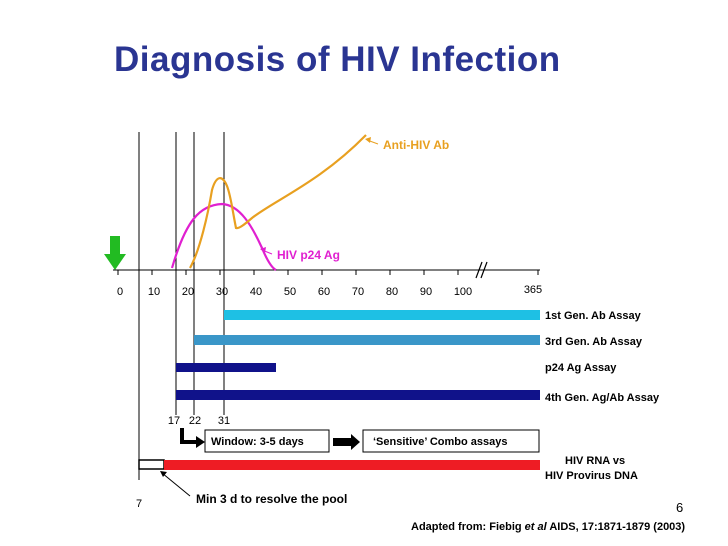 This screenshot has height=546, width=728. What do you see at coordinates (426, 292) in the screenshot?
I see `axis-tick-label: 90` at bounding box center [426, 292].